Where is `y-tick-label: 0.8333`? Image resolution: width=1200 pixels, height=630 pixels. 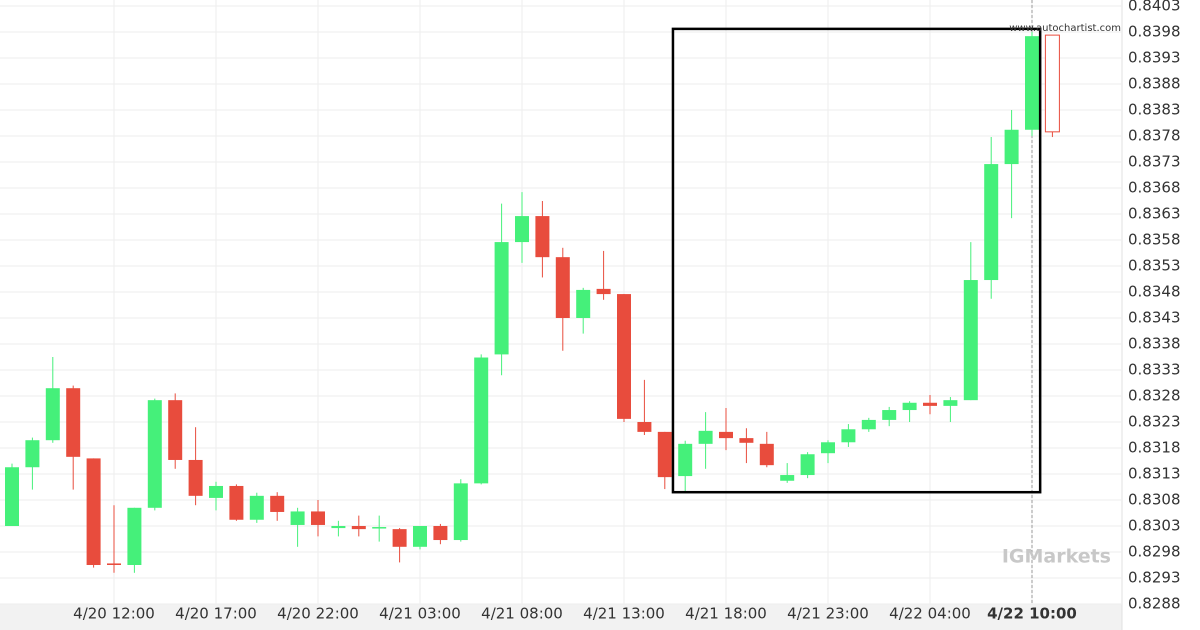
y-tick-label: 0.8333 is located at coordinates (1154, 370).